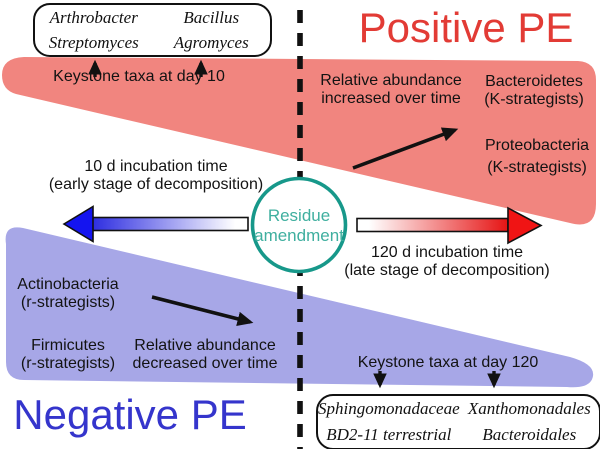 The width and height of the screenshot is (600, 449). What do you see at coordinates (449, 225) in the screenshot?
I see `right-time-arrow` at bounding box center [449, 225].